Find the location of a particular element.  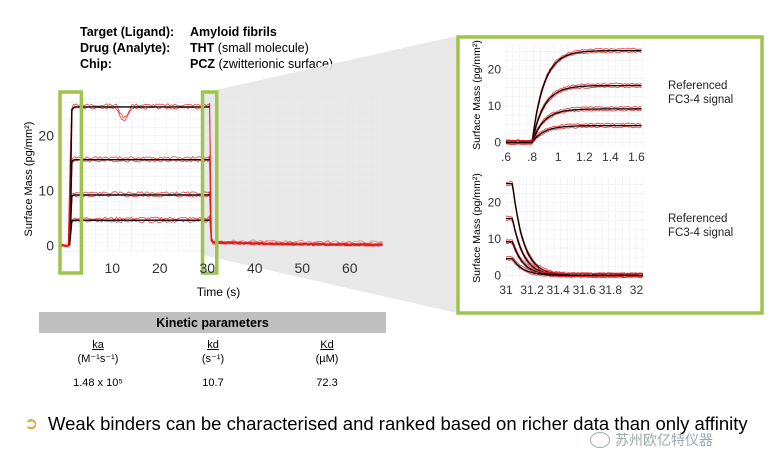

watermark-text: 苏州欧亿特仪器 is located at coordinates (664, 440).